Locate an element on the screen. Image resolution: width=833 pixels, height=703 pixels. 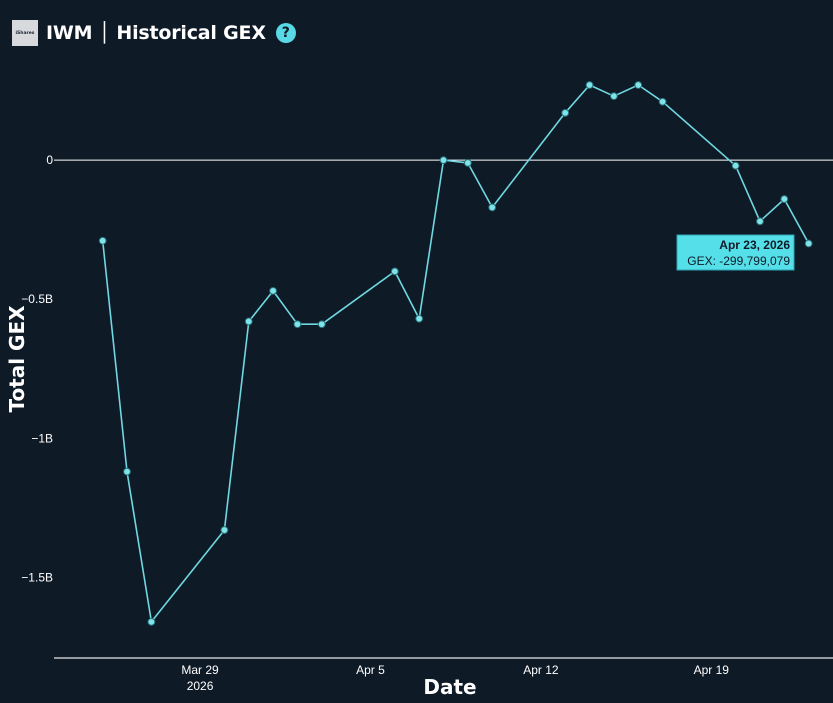
x-tick-label: Apr 19 is located at coordinates (712, 670).